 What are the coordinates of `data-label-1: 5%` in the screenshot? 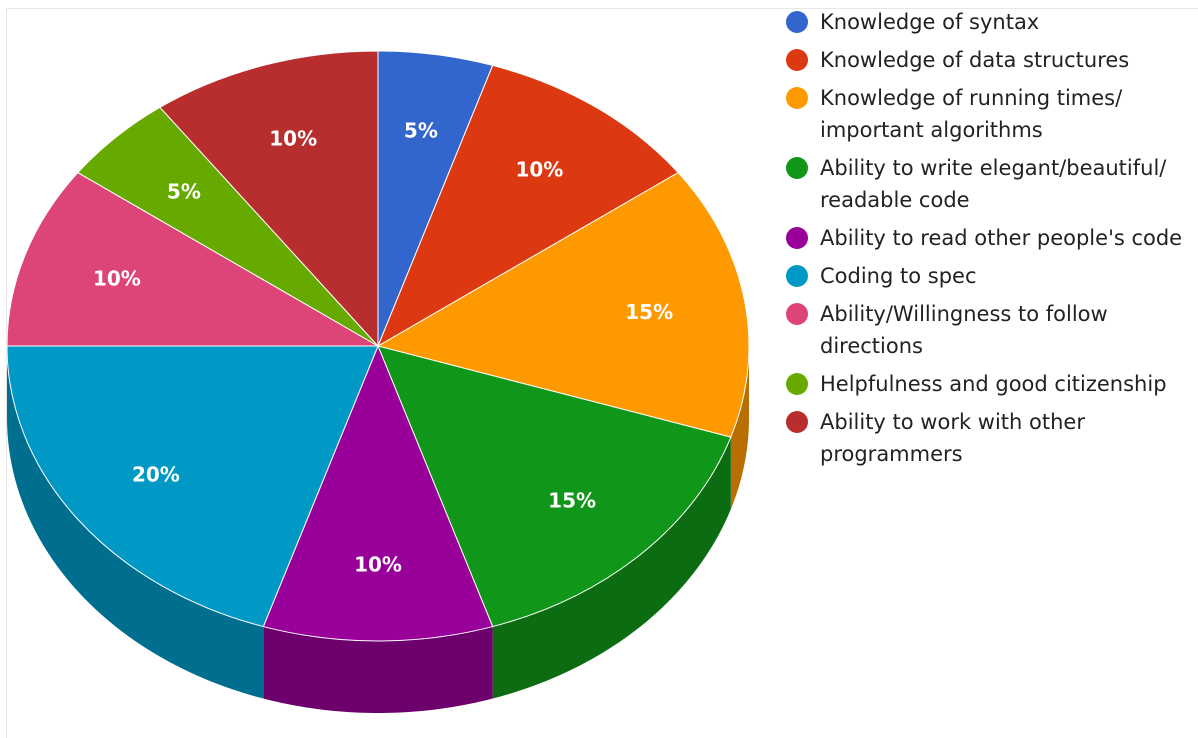 It's located at (421, 130).